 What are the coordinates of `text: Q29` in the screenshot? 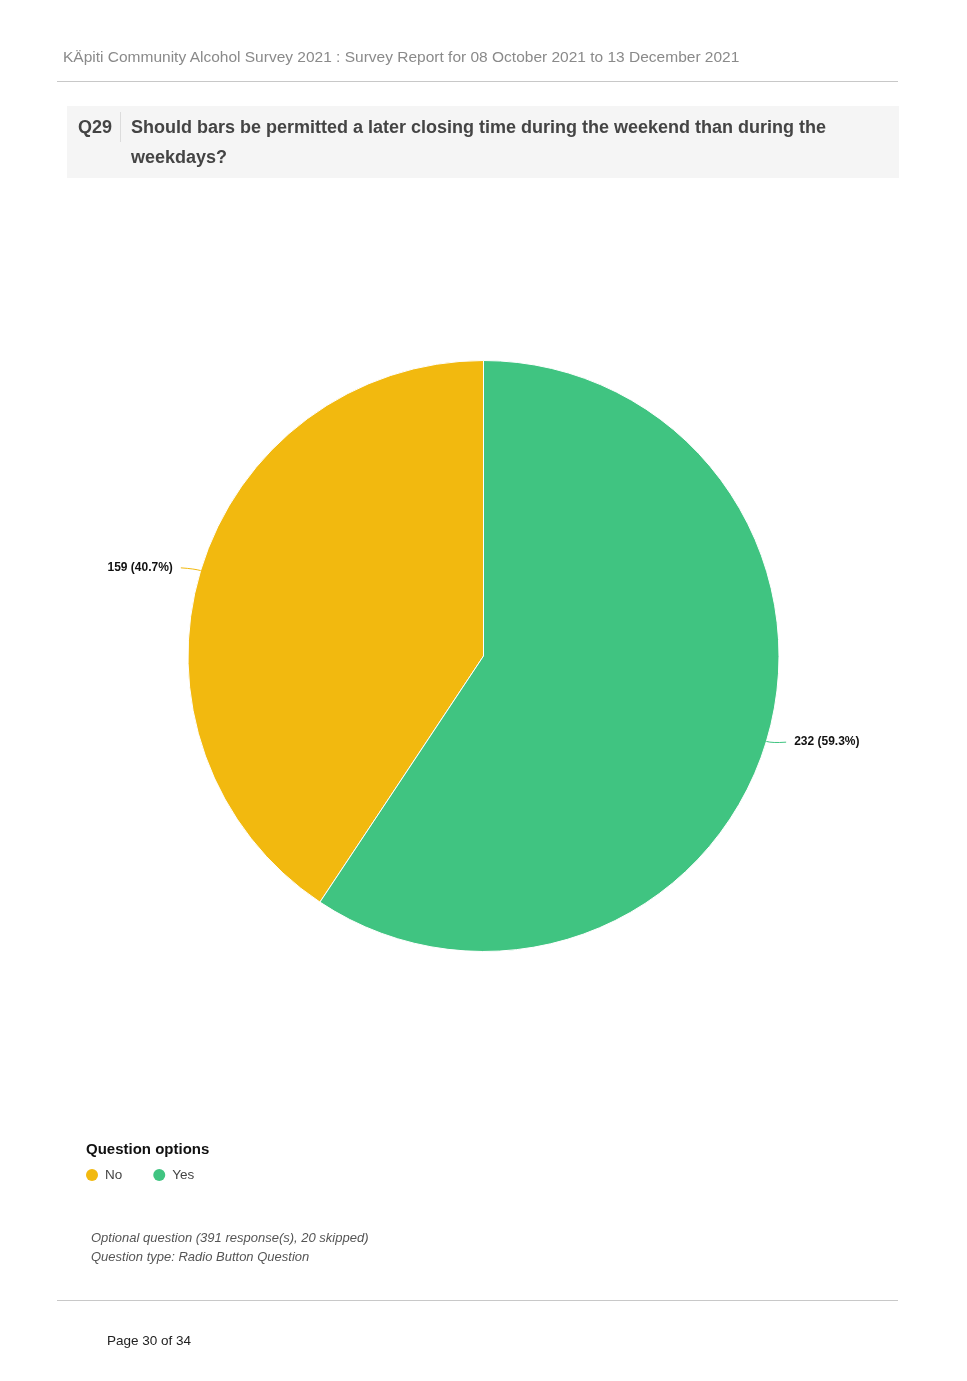 It's located at (100, 127).